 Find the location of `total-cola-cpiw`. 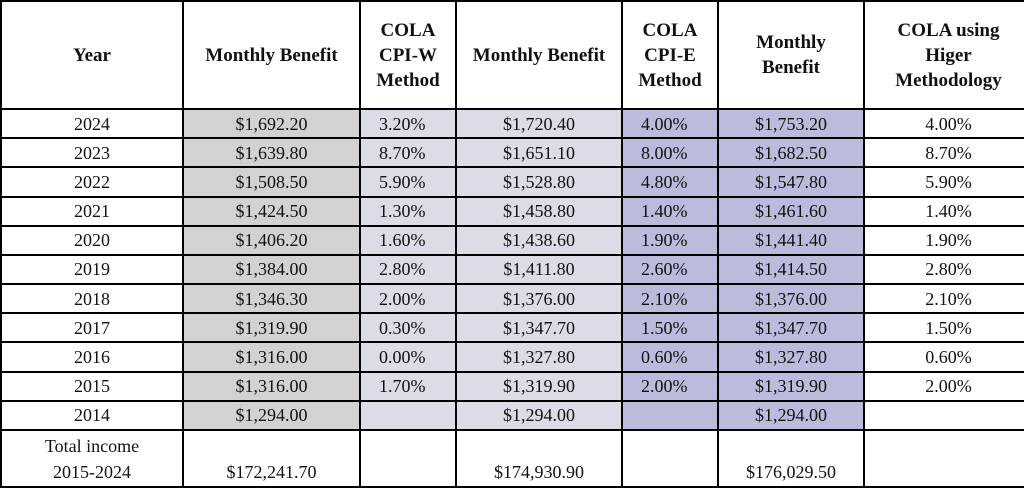

total-cola-cpiw is located at coordinates (408, 458).